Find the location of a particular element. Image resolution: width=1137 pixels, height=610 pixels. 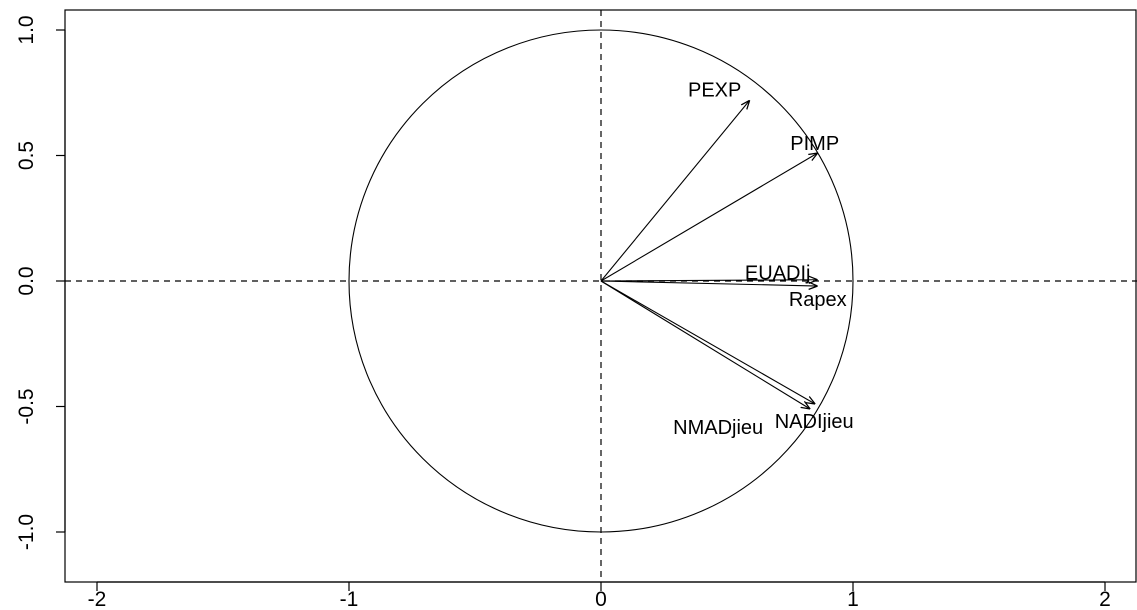

y-tick-label: 0.5 is located at coordinates (26, 155).